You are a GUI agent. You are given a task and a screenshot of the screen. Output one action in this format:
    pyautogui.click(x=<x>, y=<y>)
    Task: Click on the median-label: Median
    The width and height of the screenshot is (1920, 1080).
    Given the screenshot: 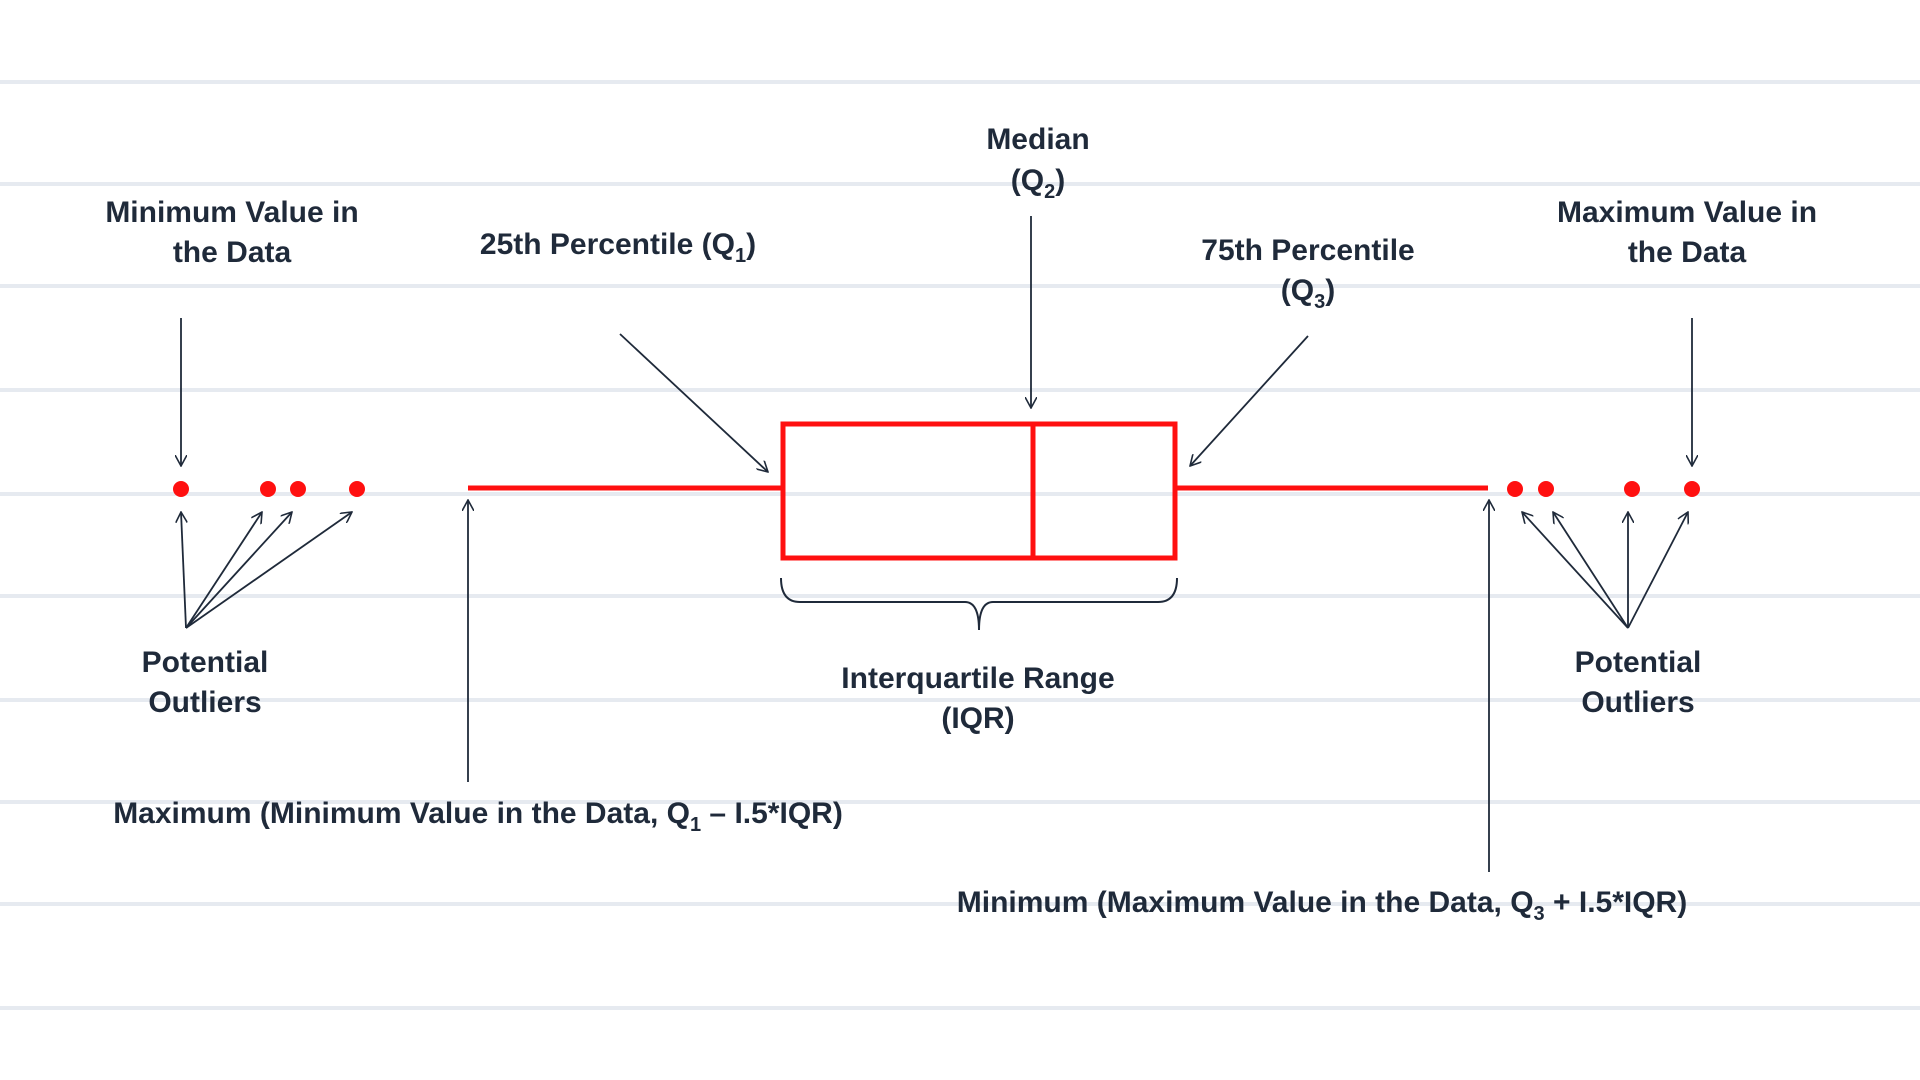 What is the action you would take?
    pyautogui.click(x=1037, y=139)
    